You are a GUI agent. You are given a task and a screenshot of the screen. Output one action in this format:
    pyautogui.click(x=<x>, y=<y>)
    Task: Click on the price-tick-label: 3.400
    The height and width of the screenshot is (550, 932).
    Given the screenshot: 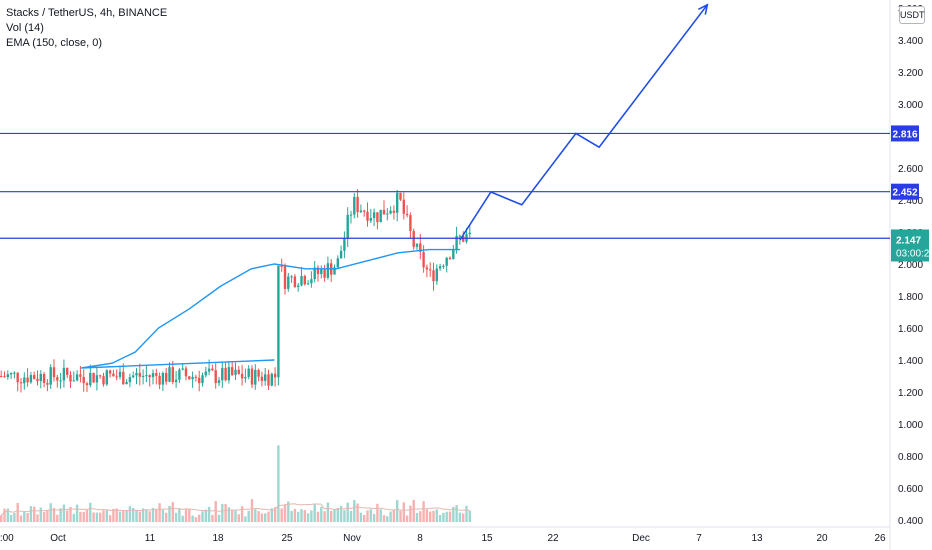 What is the action you would take?
    pyautogui.click(x=910, y=41)
    